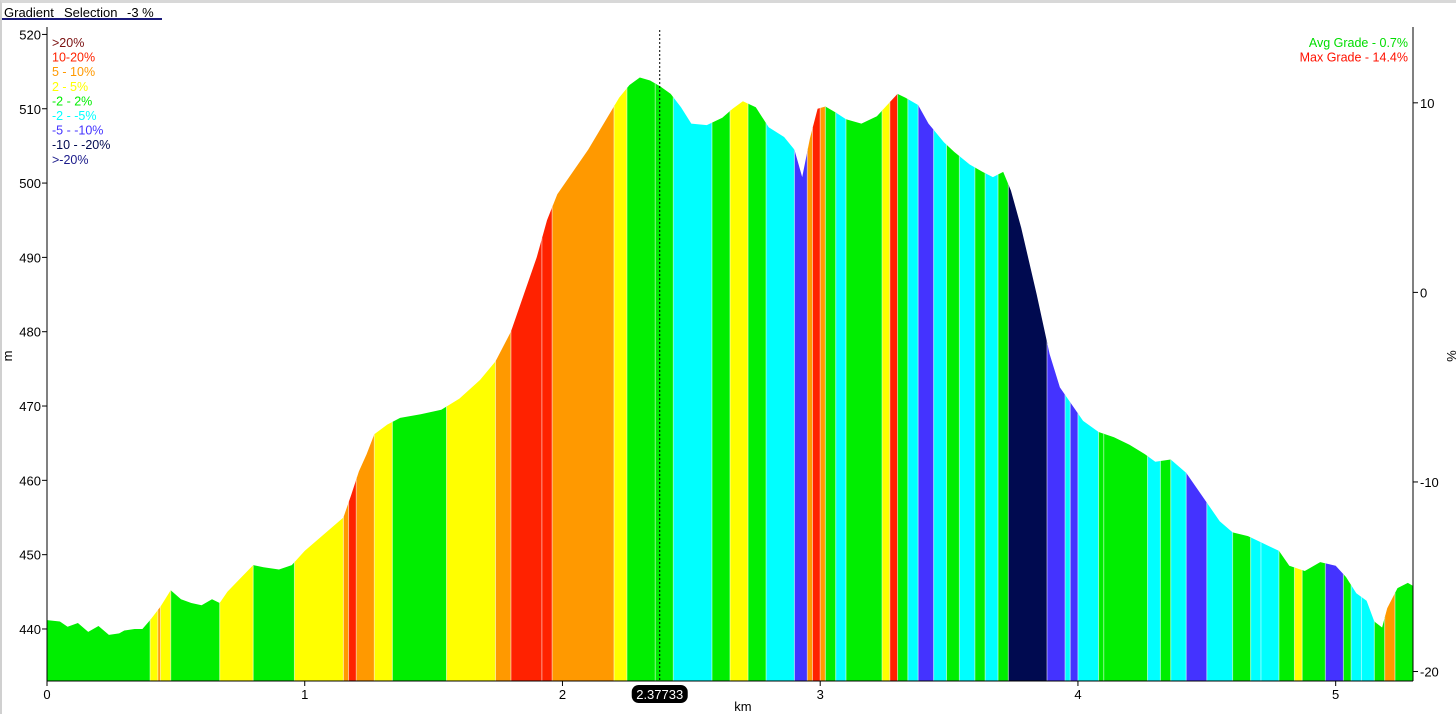 This screenshot has width=1456, height=714. Describe the element at coordinates (46, 694) in the screenshot. I see `x-tick-label: 0` at that location.